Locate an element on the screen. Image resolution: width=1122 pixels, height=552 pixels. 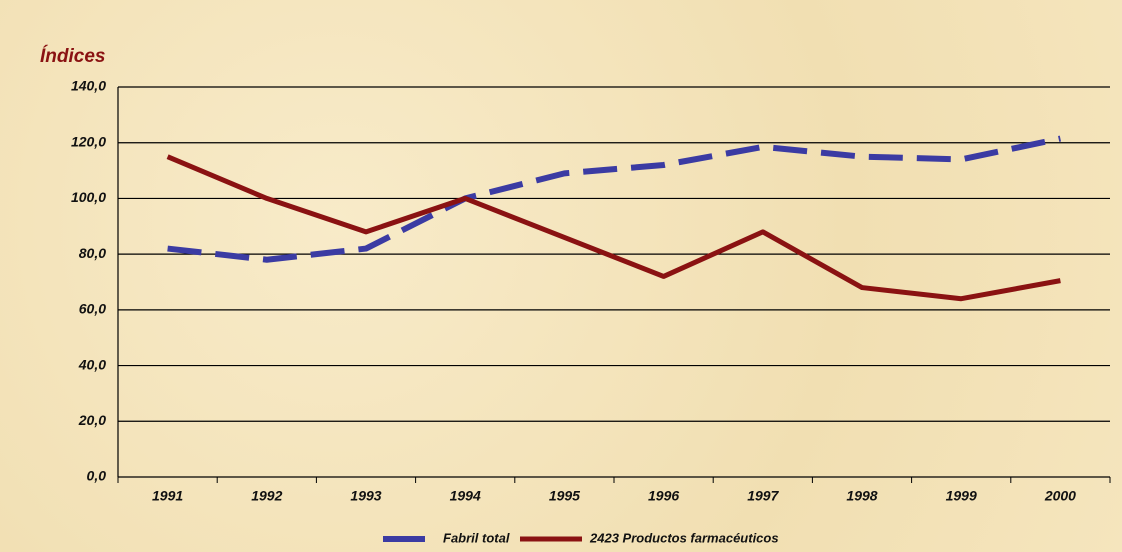
legend-label: 2423 Productos farmacéuticos is located at coordinates (684, 537).